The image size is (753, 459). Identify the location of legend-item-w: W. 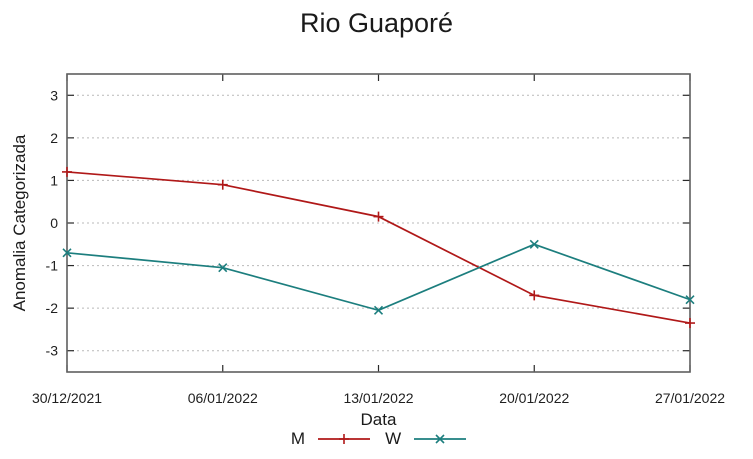
(426, 439).